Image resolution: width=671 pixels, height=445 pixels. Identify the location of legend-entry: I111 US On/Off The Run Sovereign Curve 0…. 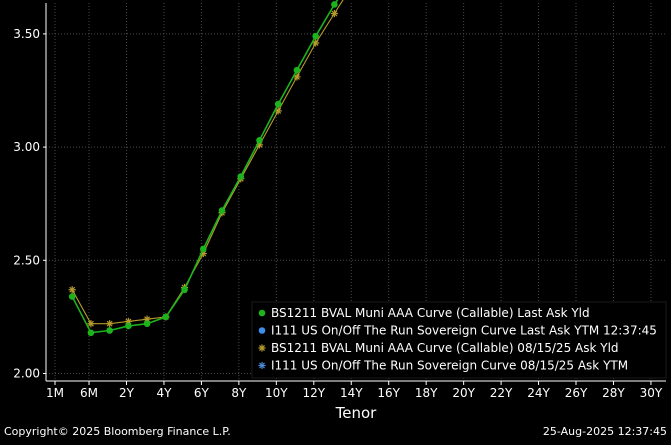
(449, 366).